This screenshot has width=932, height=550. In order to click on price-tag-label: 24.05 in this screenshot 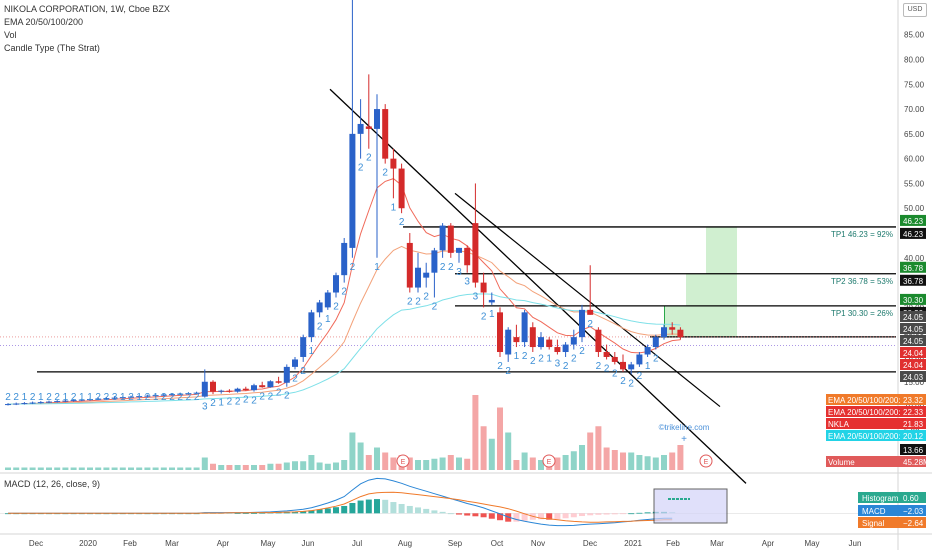, I will do `click(913, 329)`.